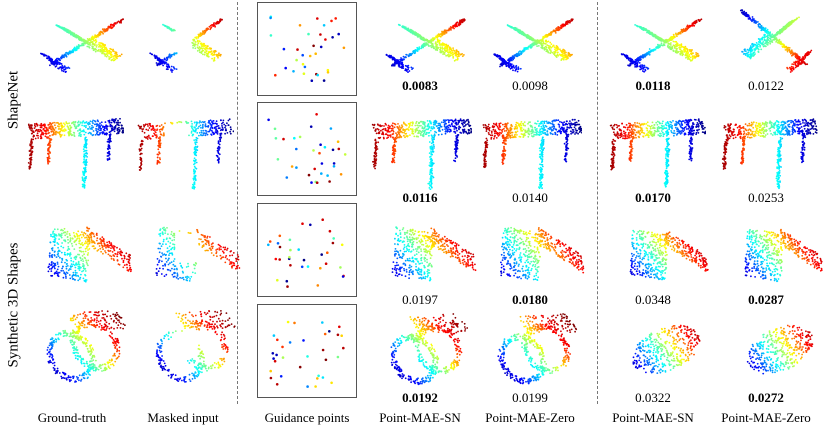 This screenshot has width=830, height=435. I want to click on column-label-guidance-points: Guidance points, so click(307, 417).